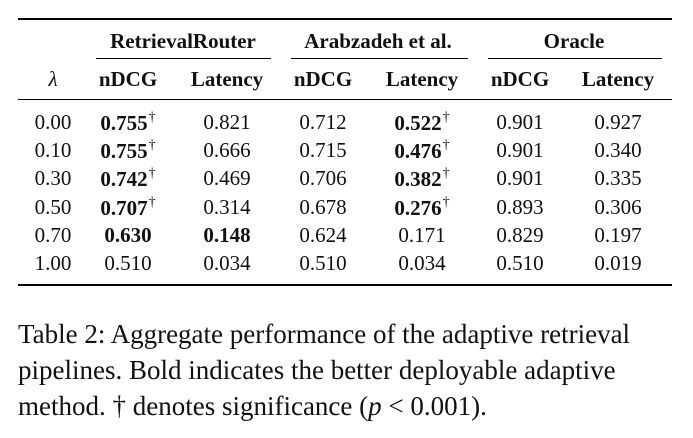 The image size is (693, 438). I want to click on cell-value: 0.624, so click(323, 234).